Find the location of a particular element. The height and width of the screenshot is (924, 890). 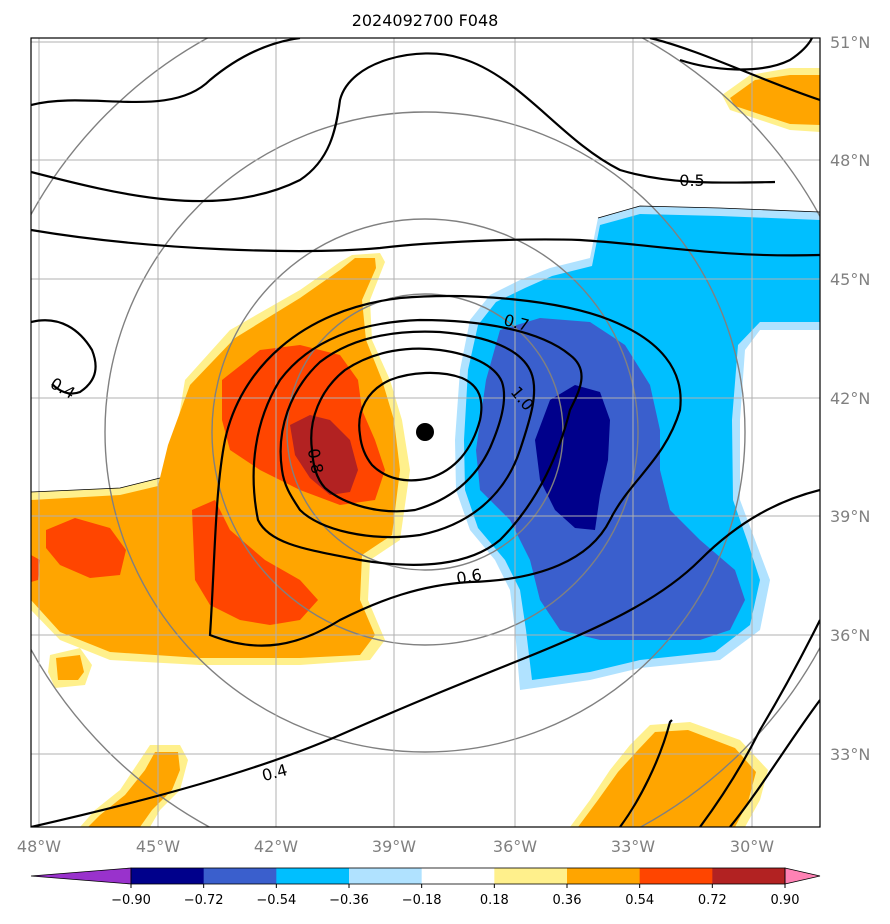

contour-label: 0.8 is located at coordinates (315, 461).